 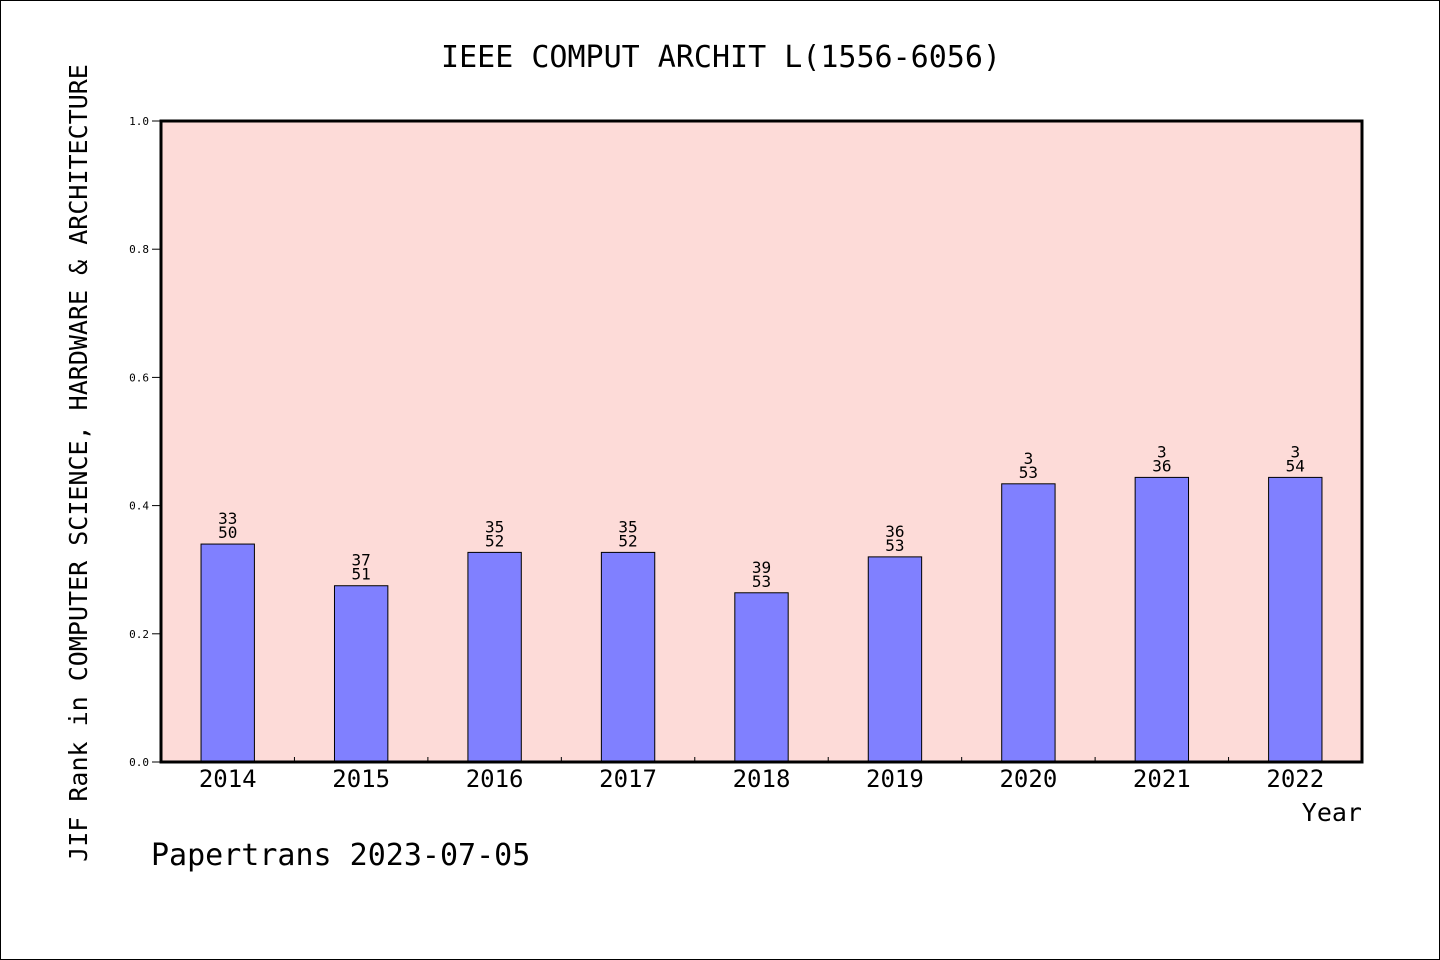 What do you see at coordinates (361, 779) in the screenshot?
I see `x-tick-label: 2015` at bounding box center [361, 779].